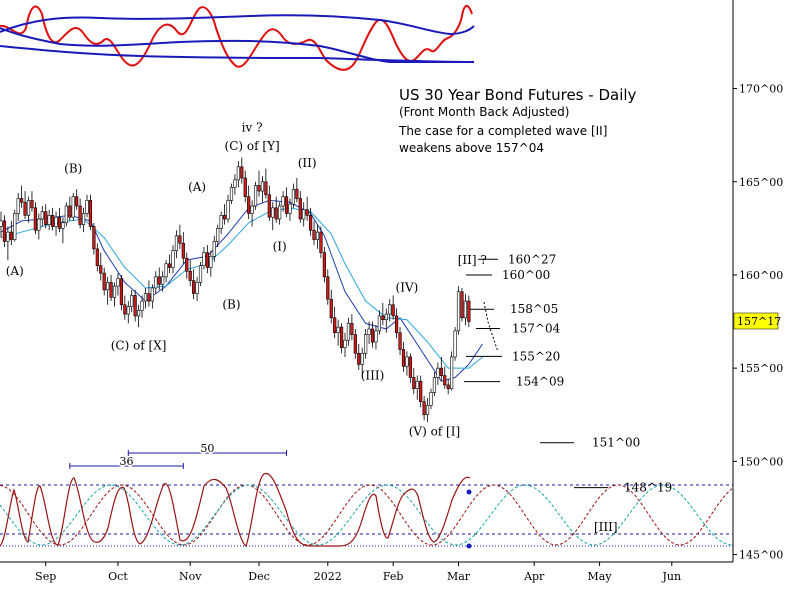 The height and width of the screenshot is (595, 790). I want to click on cycle-wave-red, so click(366, 515).